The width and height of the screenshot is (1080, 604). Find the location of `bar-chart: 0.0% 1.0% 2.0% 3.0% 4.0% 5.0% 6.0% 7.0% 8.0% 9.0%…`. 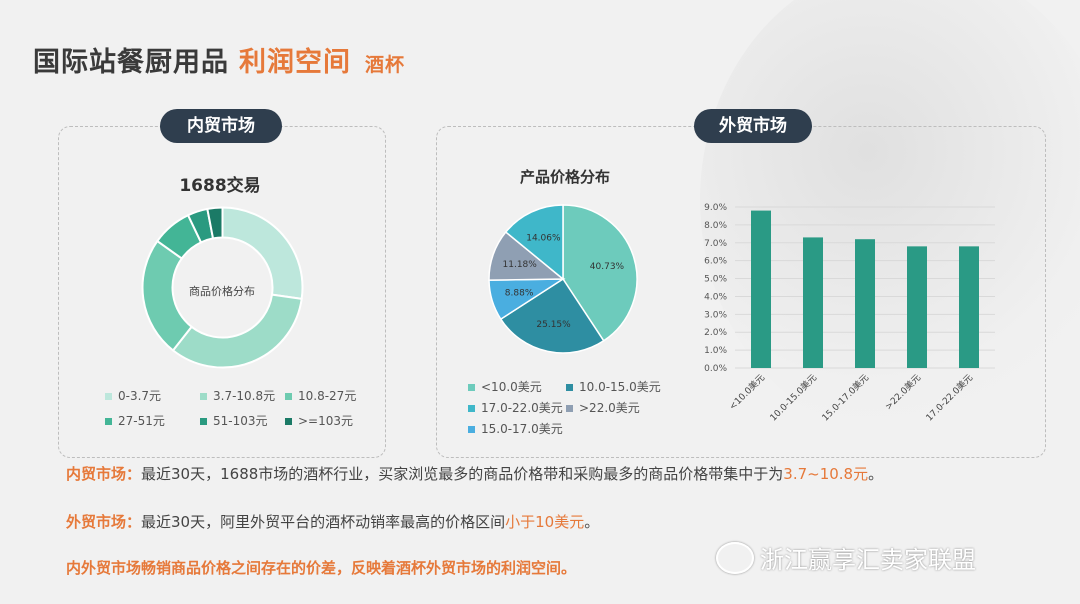

bar-chart: 0.0% 1.0% 2.0% 3.0% 4.0% 5.0% 6.0% 7.0% 8.0% 9.0%… is located at coordinates (849, 313).